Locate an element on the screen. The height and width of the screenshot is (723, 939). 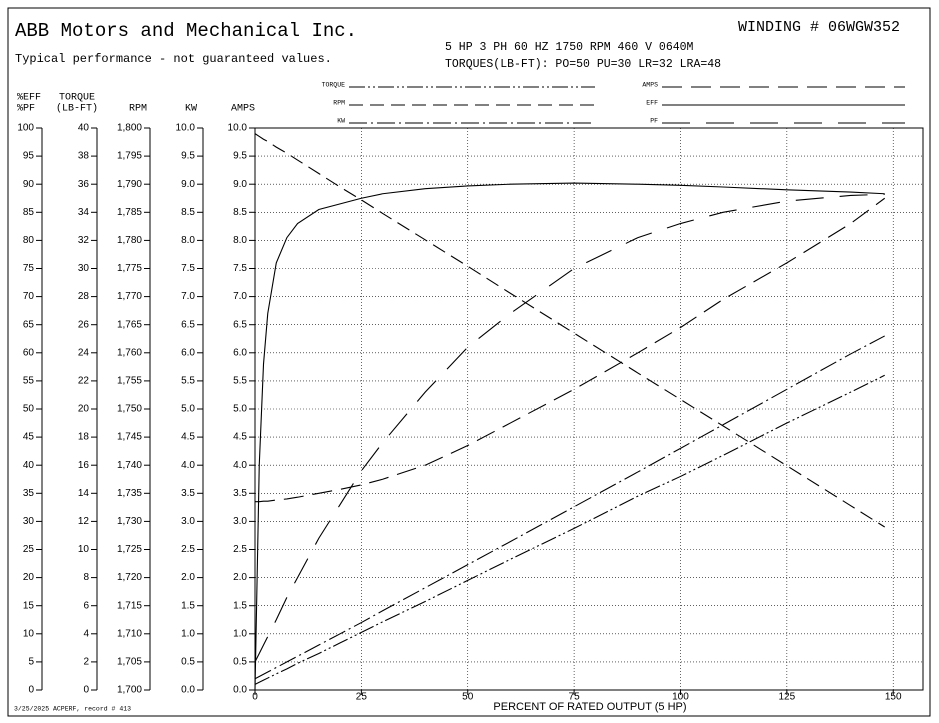
y-tick-label: 1.5 is located at coordinates (188, 605).